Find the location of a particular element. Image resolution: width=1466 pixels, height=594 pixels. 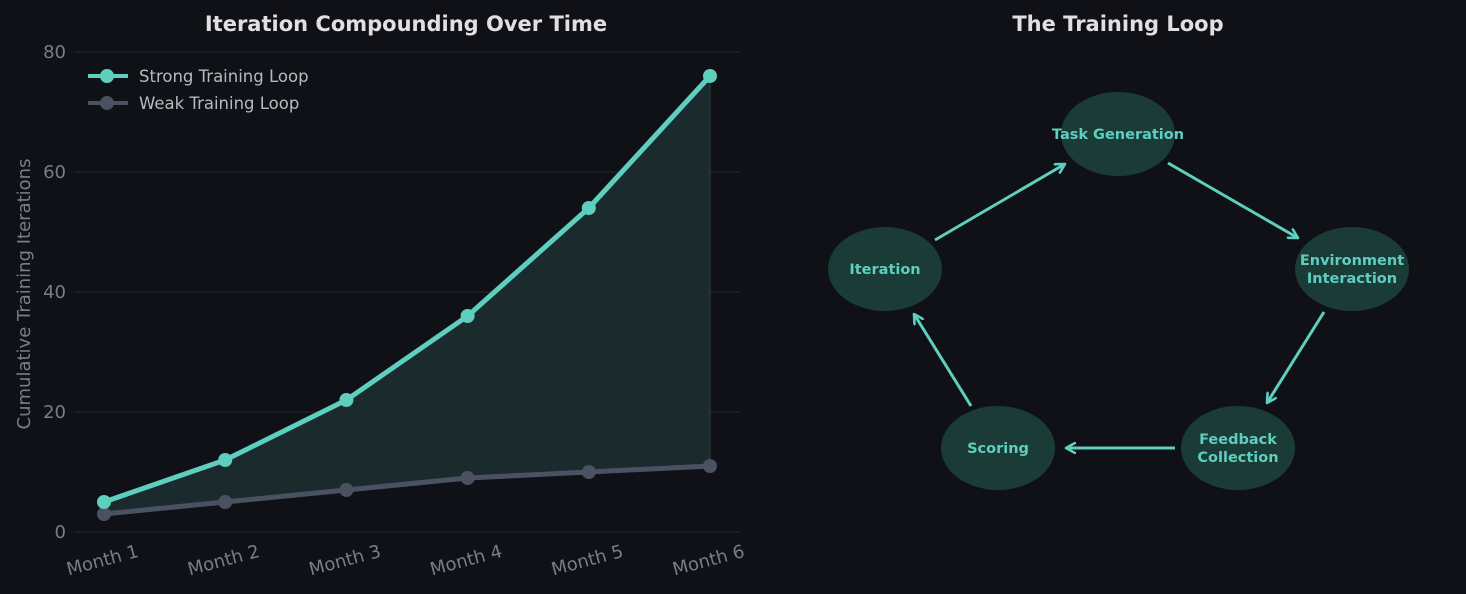

legend-label-strong: Strong Training Loop is located at coordinates (224, 76).